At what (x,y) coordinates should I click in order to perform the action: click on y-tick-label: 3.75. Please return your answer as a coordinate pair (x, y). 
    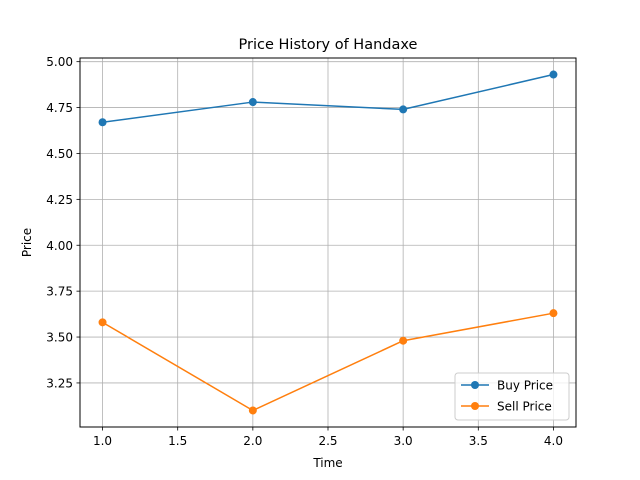
    Looking at the image, I should click on (59, 292).